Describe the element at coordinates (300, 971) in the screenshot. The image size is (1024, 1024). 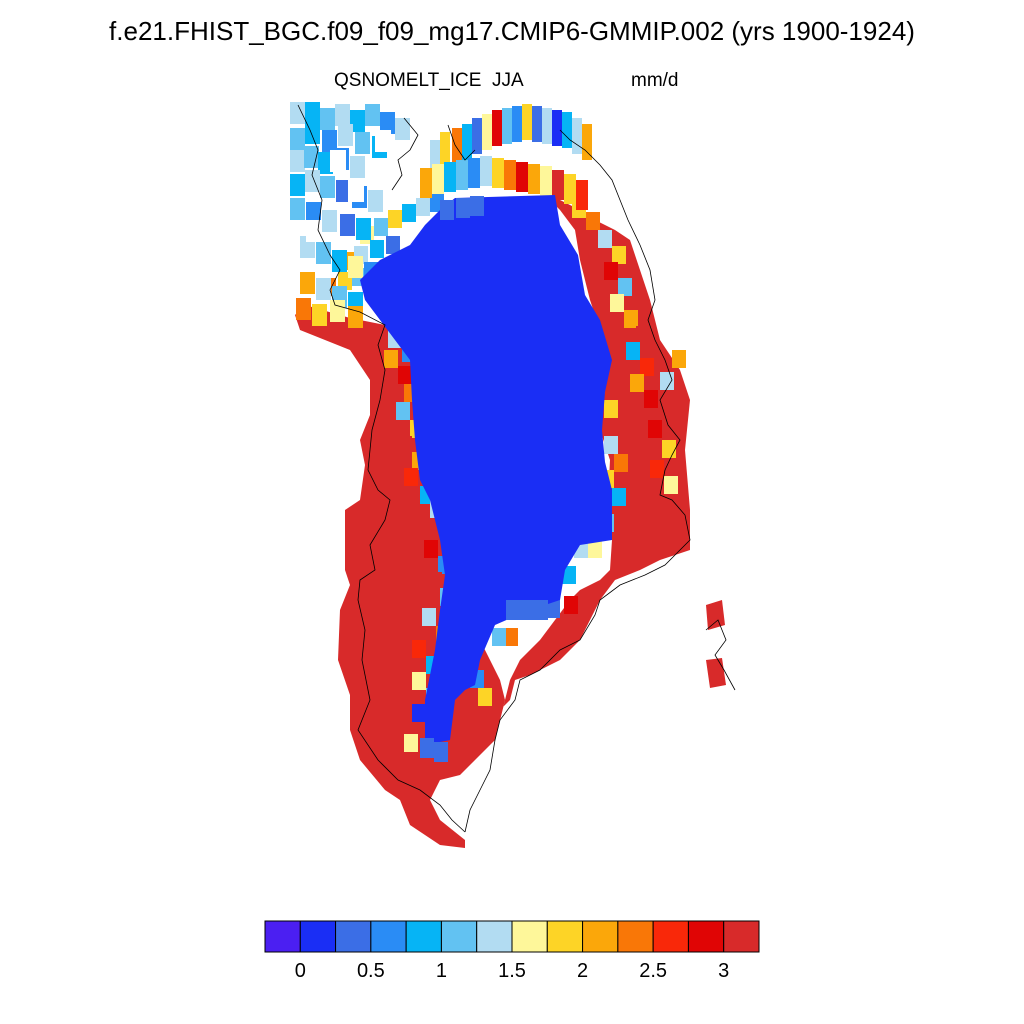
I see `colorbar-tick-label: 0` at that location.